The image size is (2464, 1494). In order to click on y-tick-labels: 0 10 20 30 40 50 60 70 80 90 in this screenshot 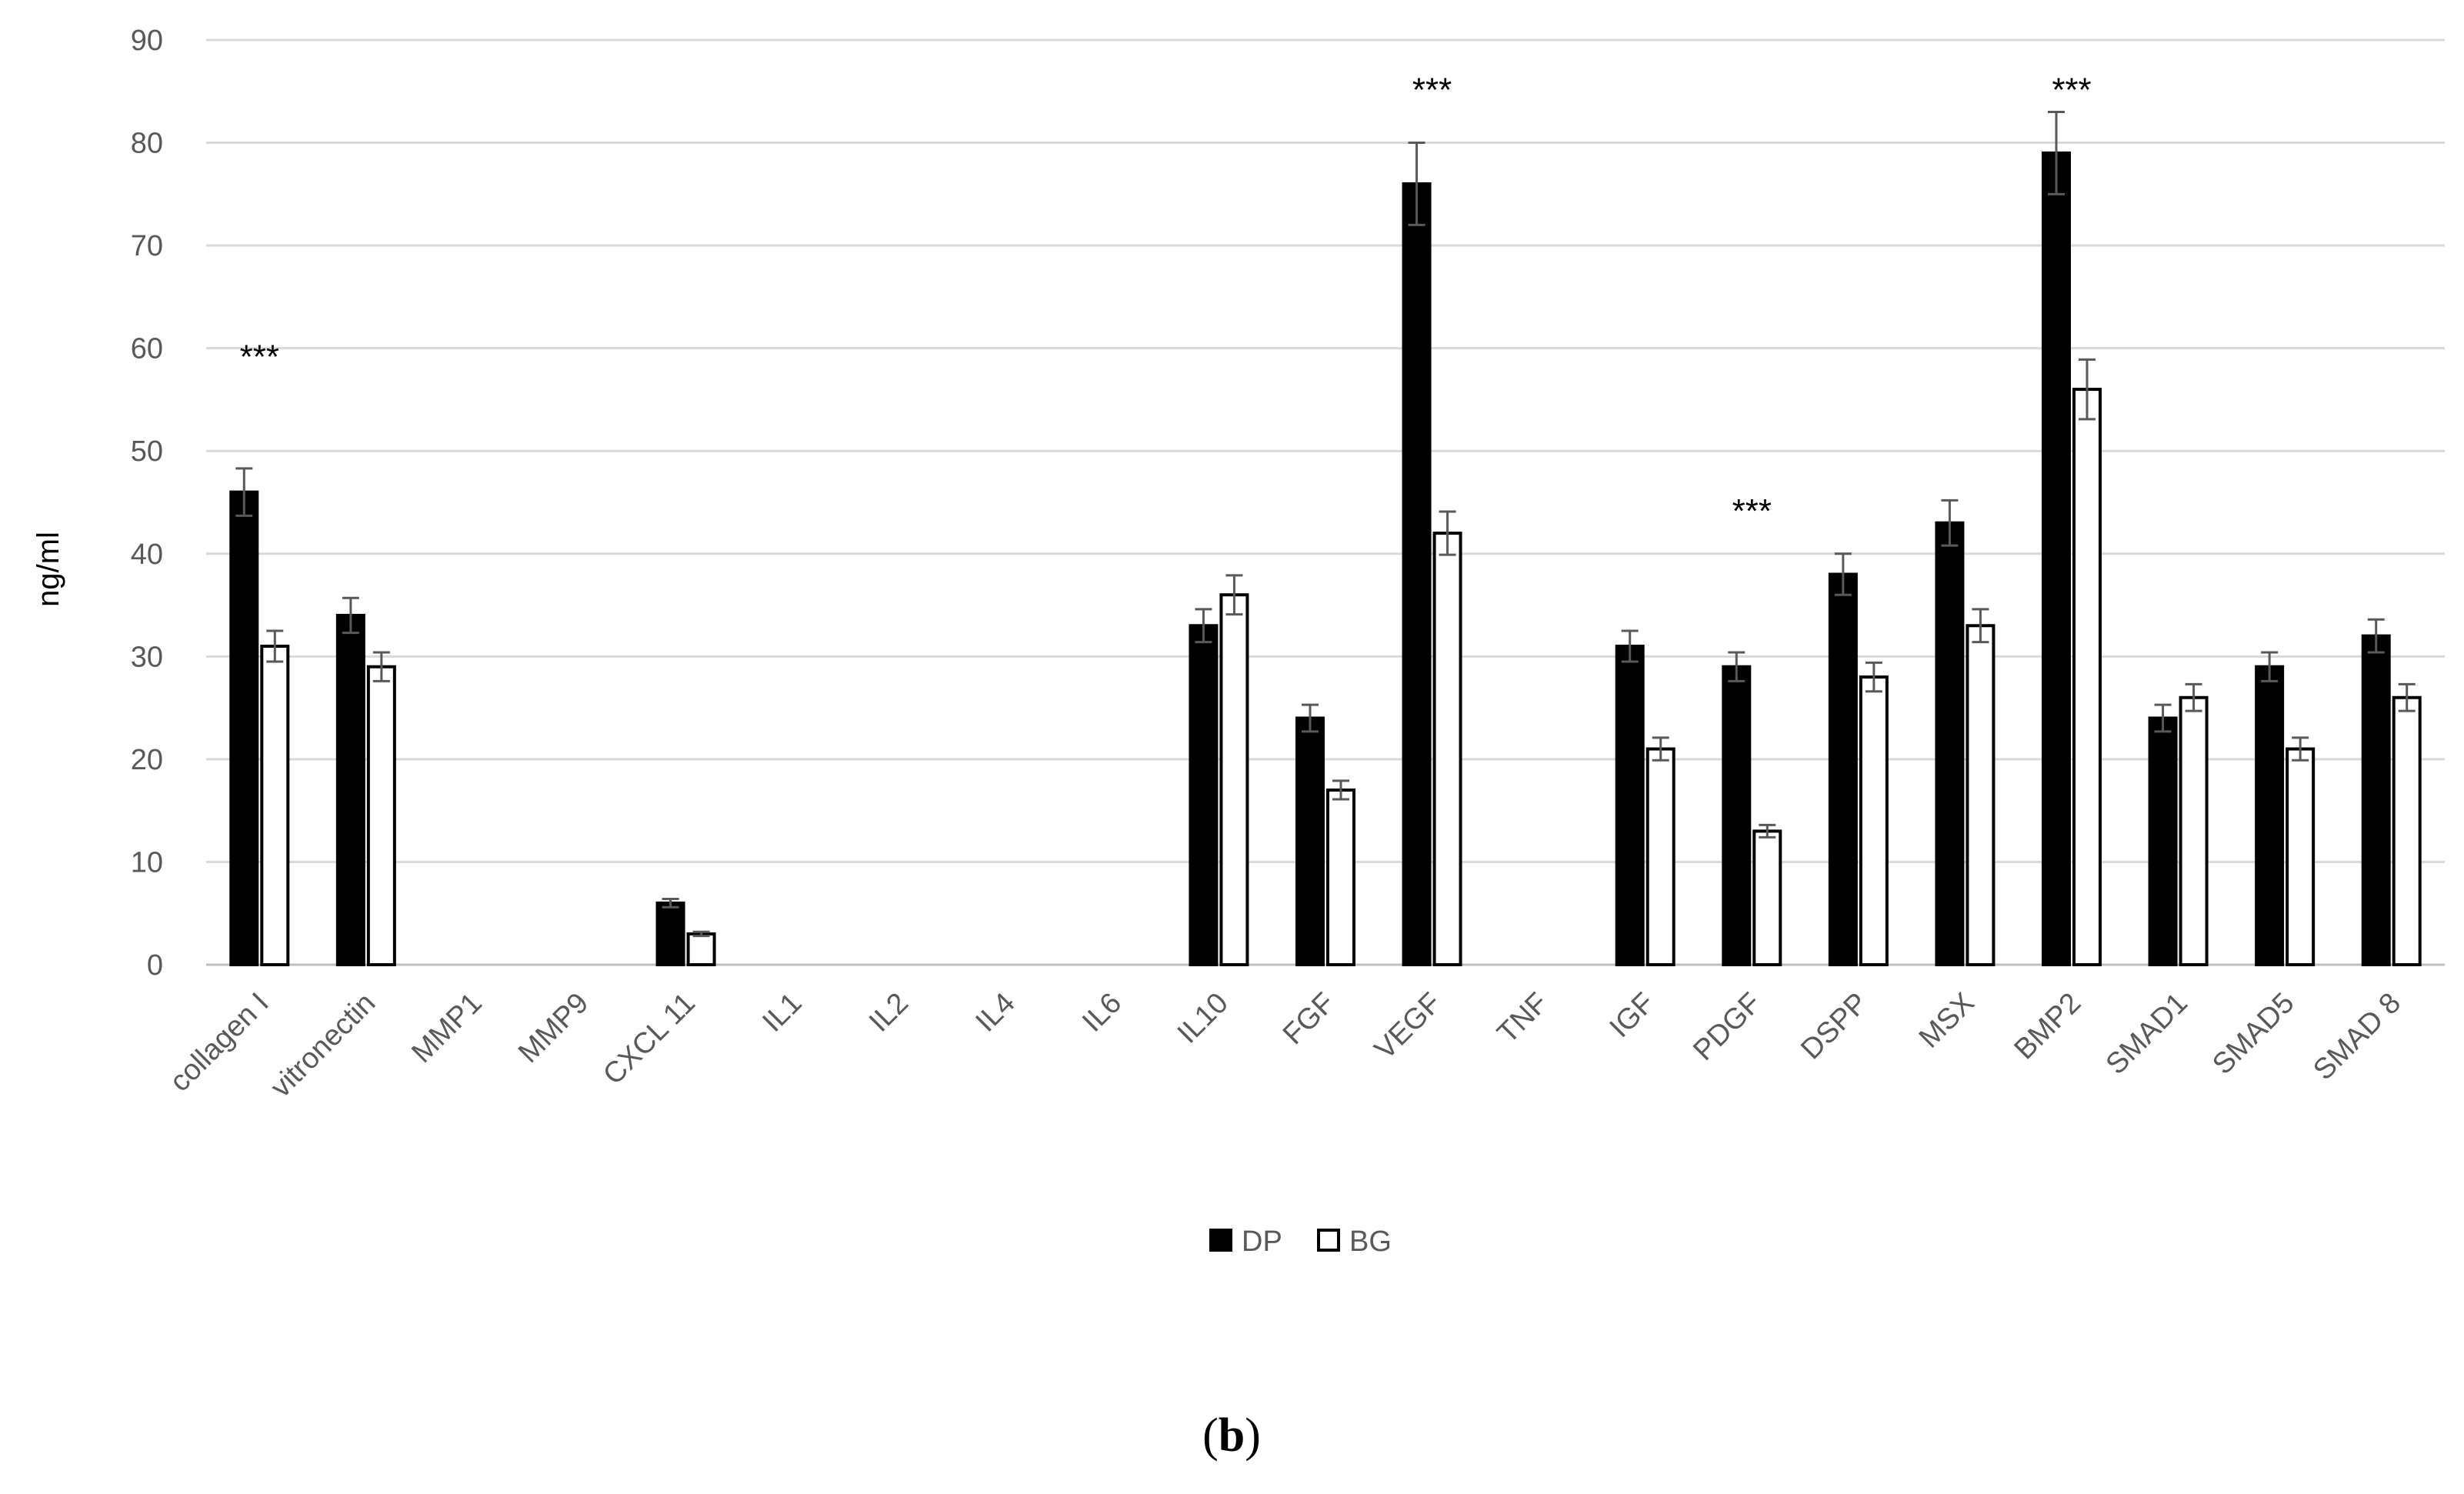, I will do `click(147, 503)`.